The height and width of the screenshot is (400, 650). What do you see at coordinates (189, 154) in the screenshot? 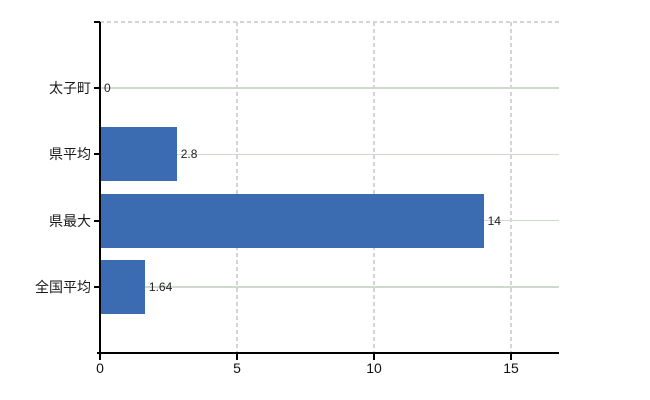
I see `value-label: 2.8` at bounding box center [189, 154].